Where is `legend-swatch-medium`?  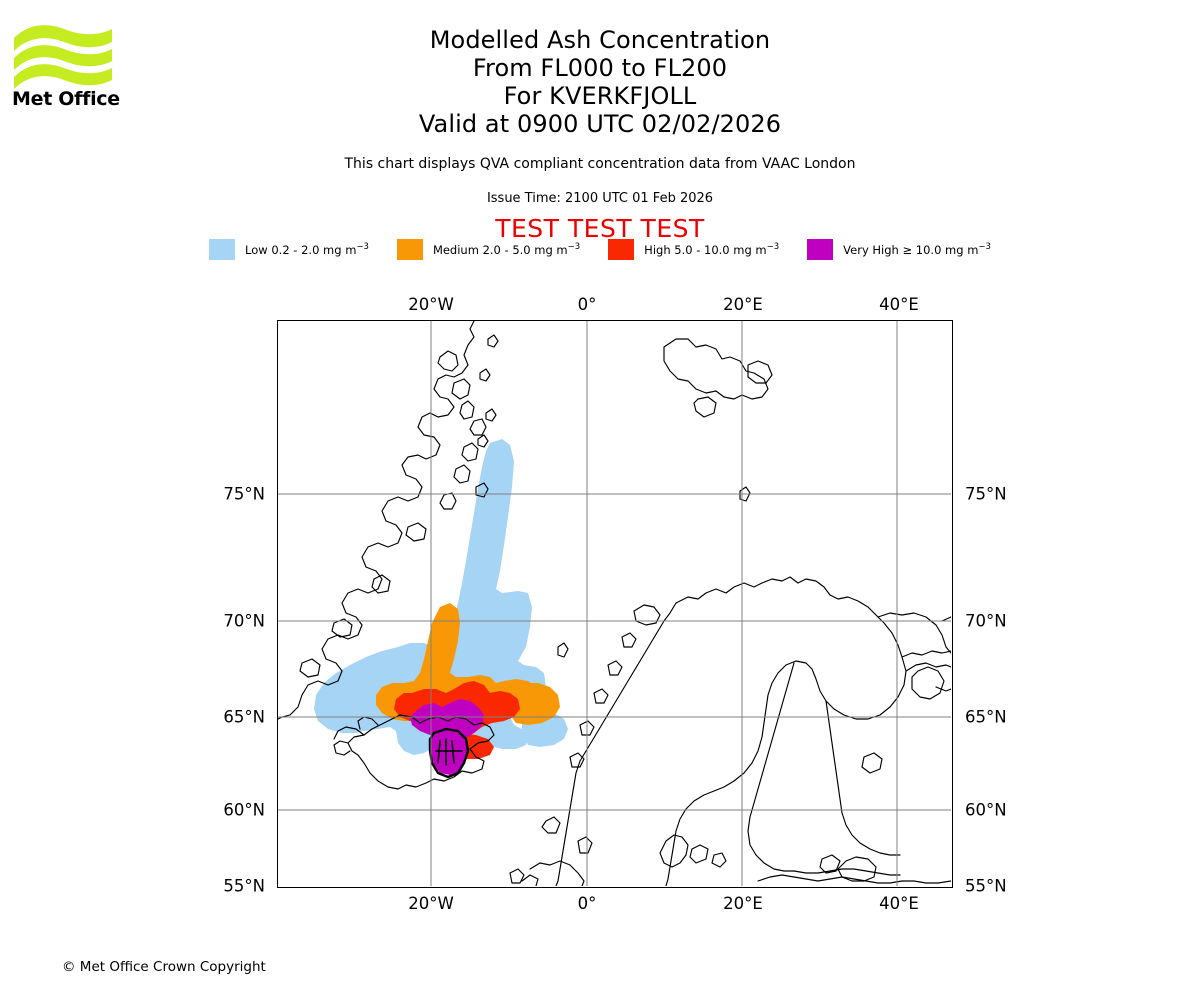 legend-swatch-medium is located at coordinates (409, 249).